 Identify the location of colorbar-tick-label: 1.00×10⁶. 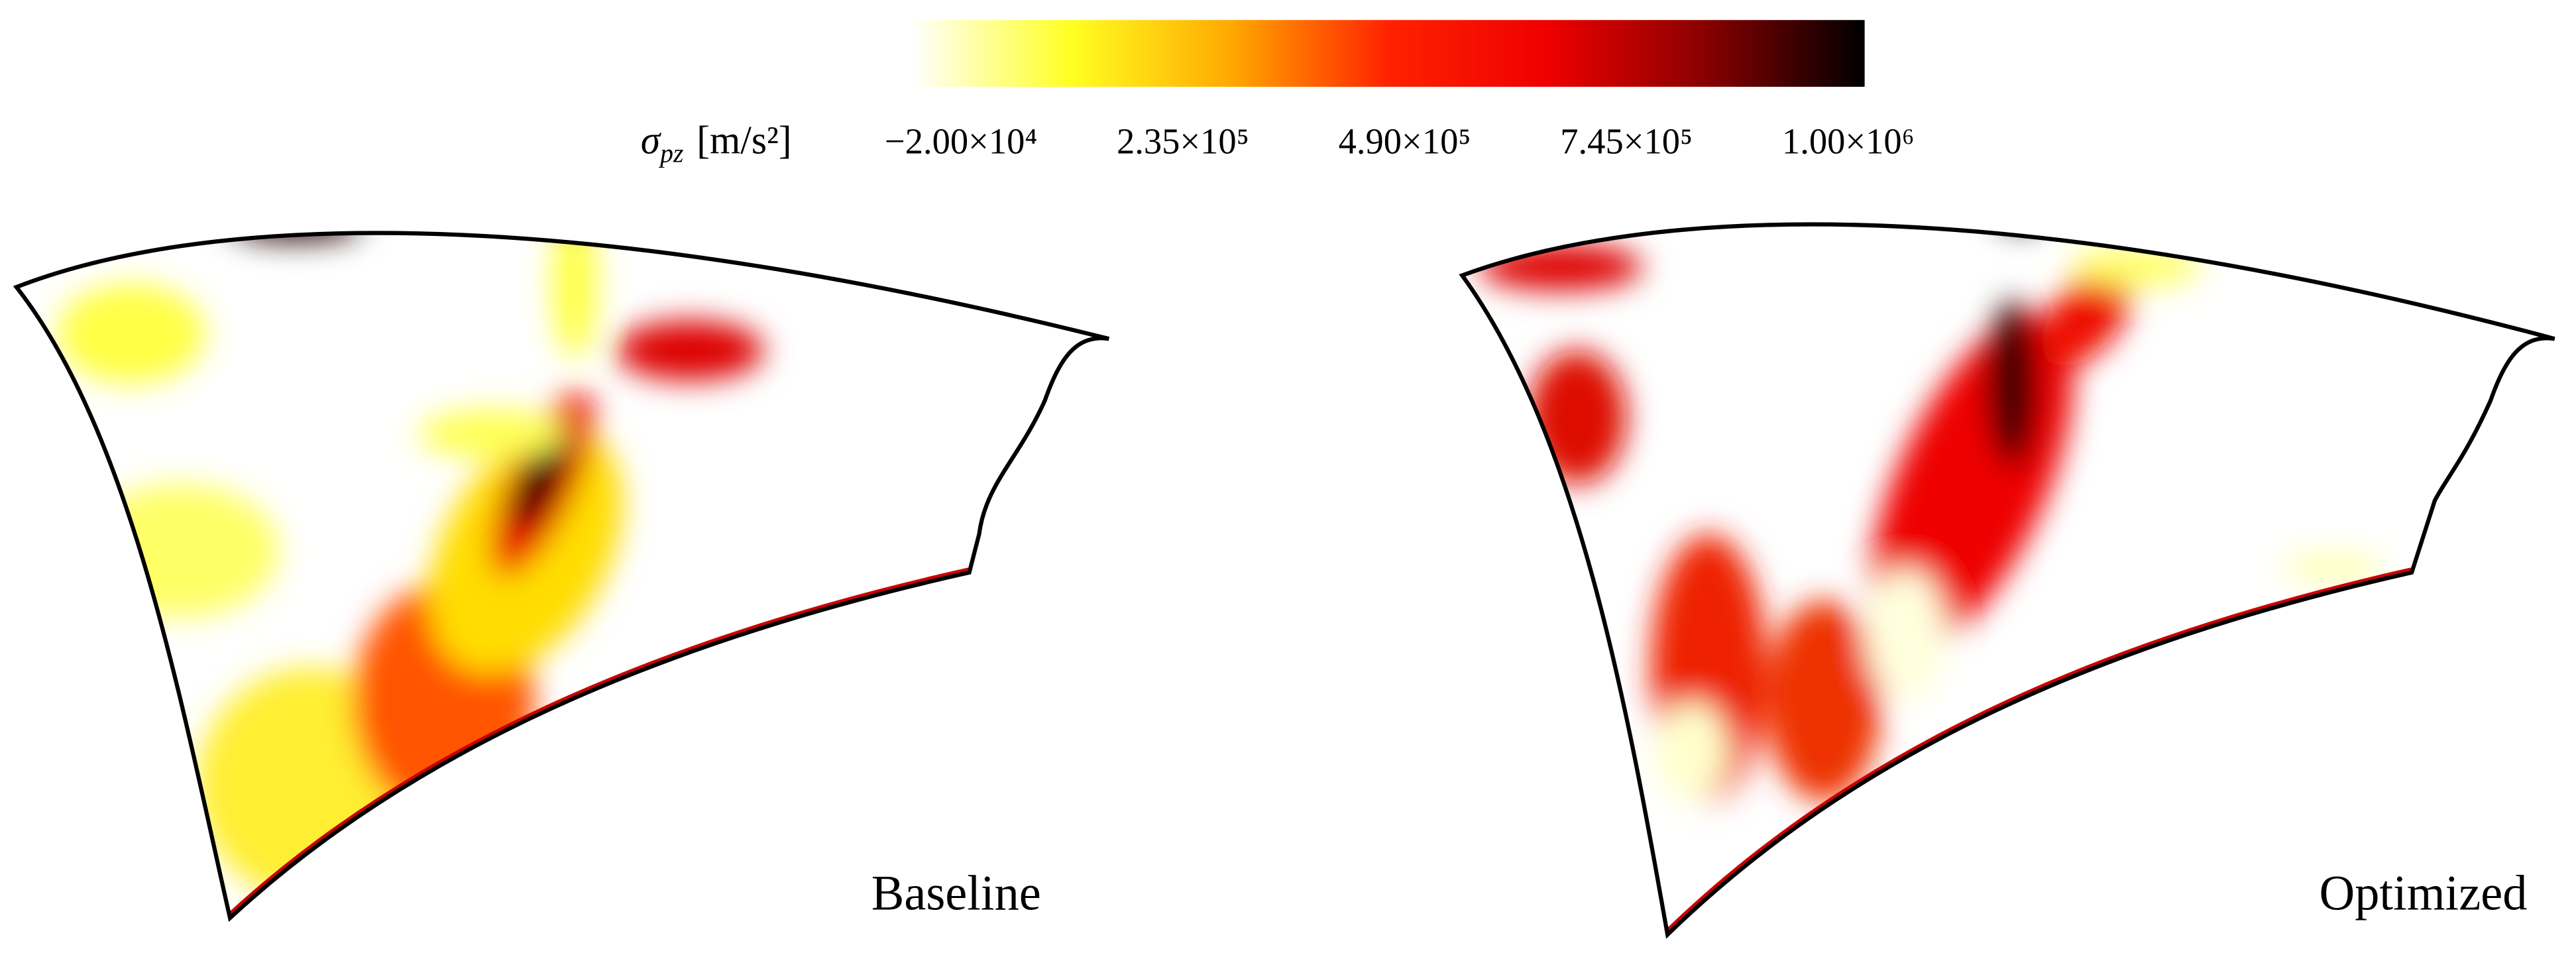
(1848, 141).